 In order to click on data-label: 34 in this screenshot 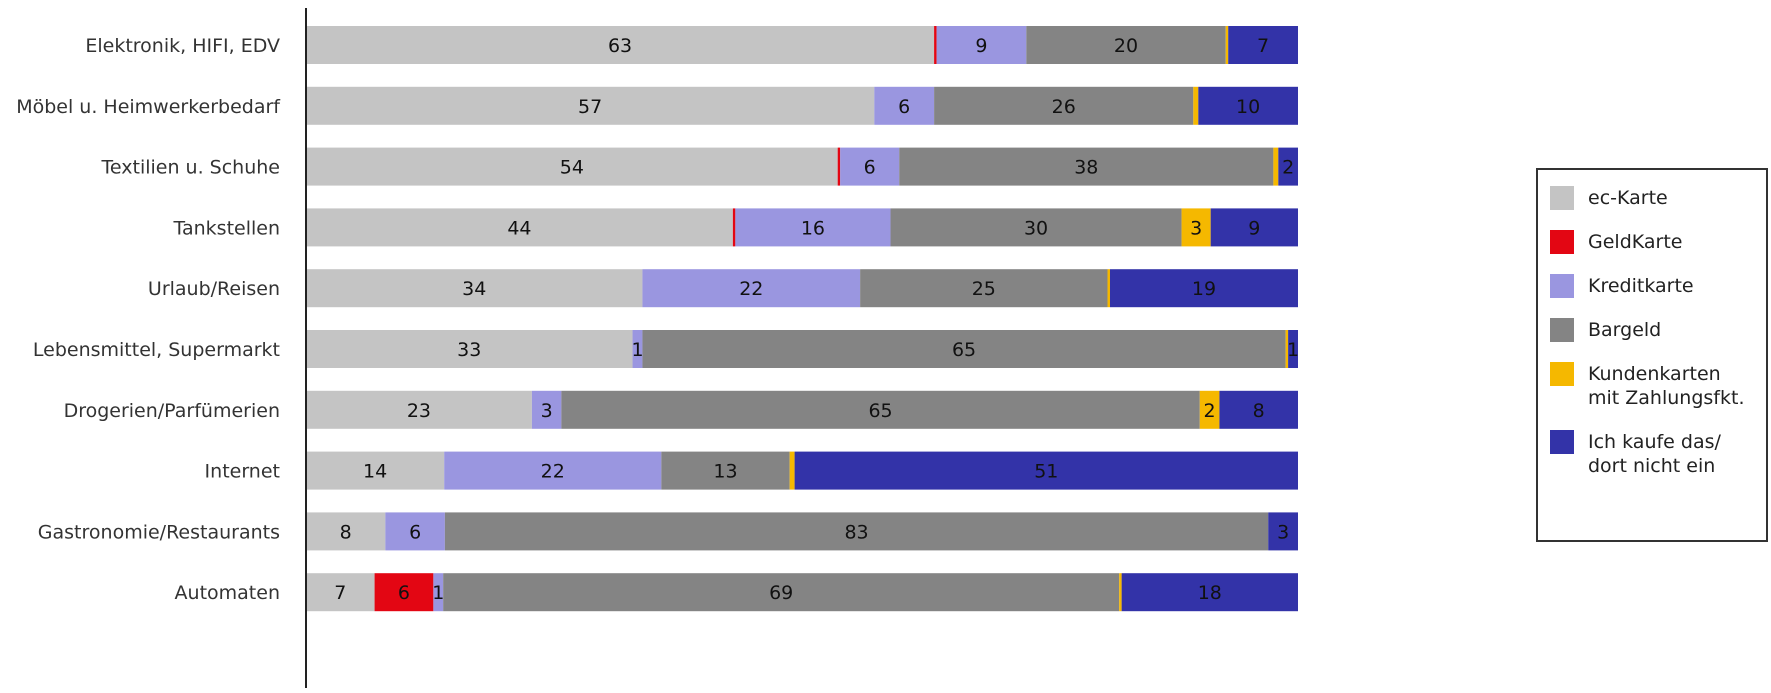, I will do `click(474, 289)`.